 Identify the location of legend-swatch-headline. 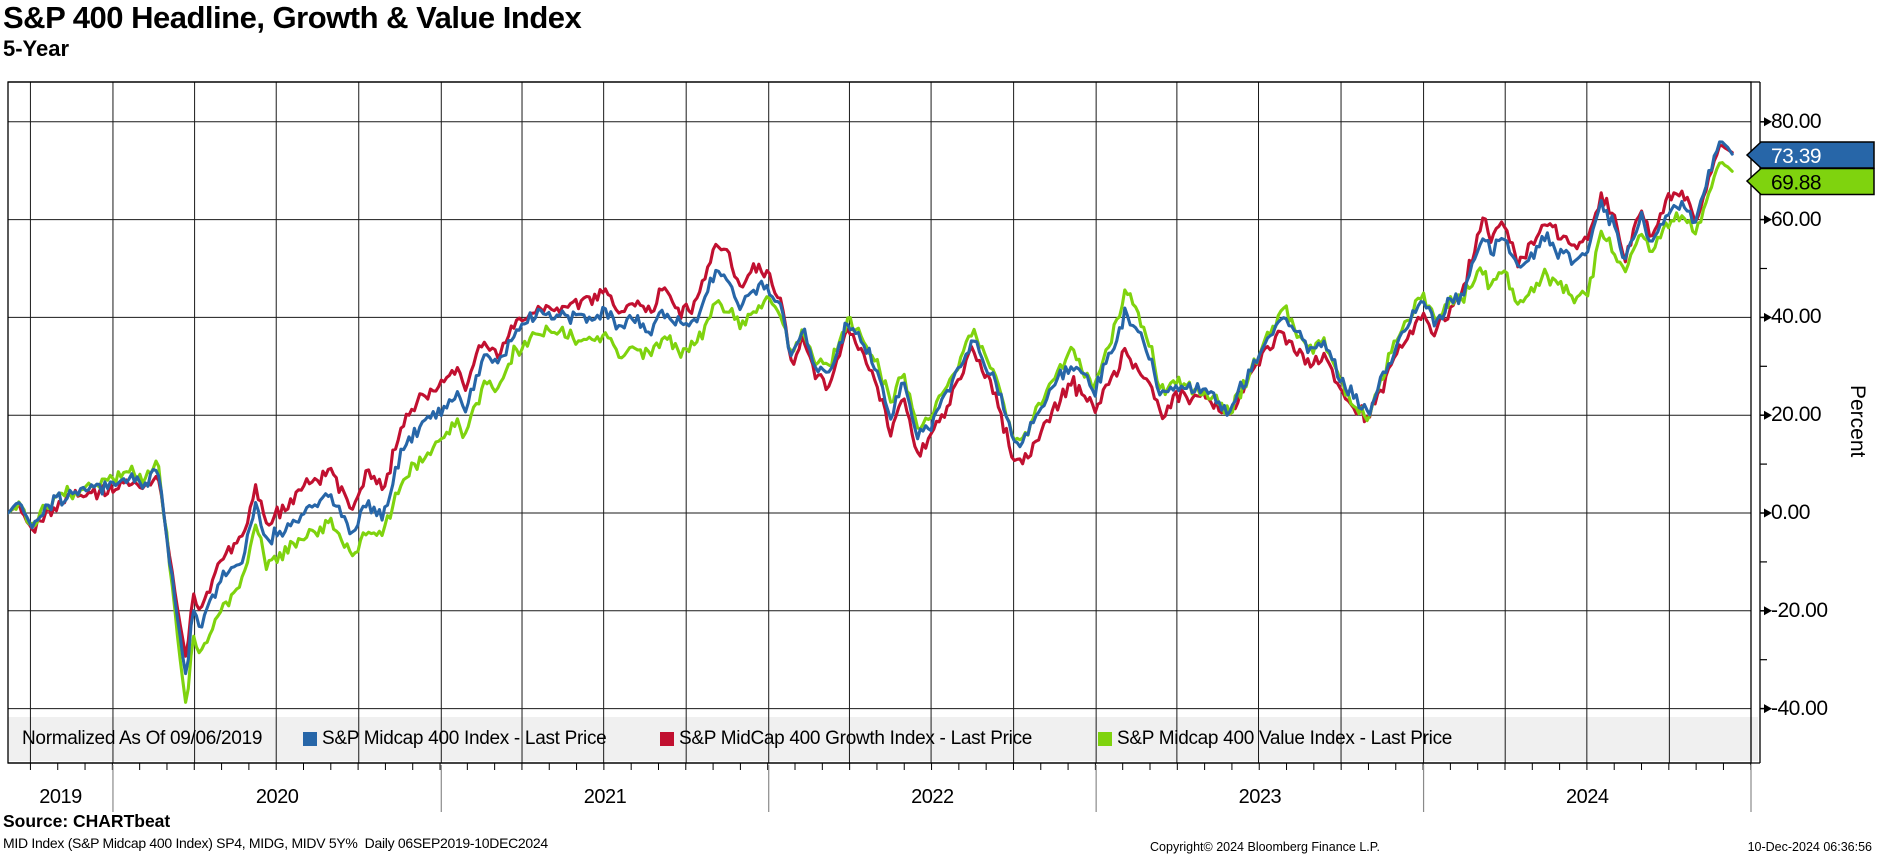
(310, 739).